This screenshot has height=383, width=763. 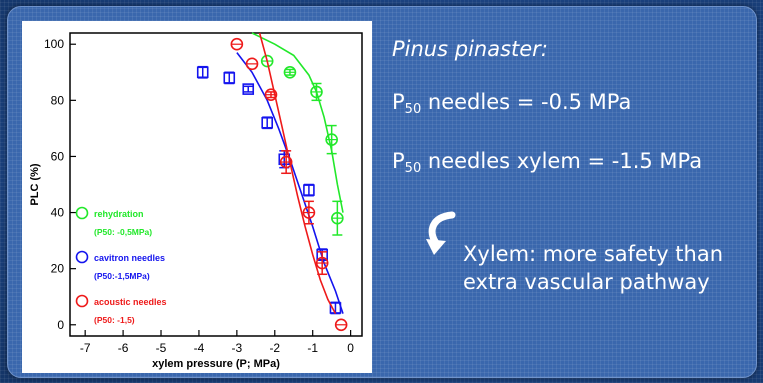 What do you see at coordinates (237, 348) in the screenshot?
I see `x-tick-label: -3` at bounding box center [237, 348].